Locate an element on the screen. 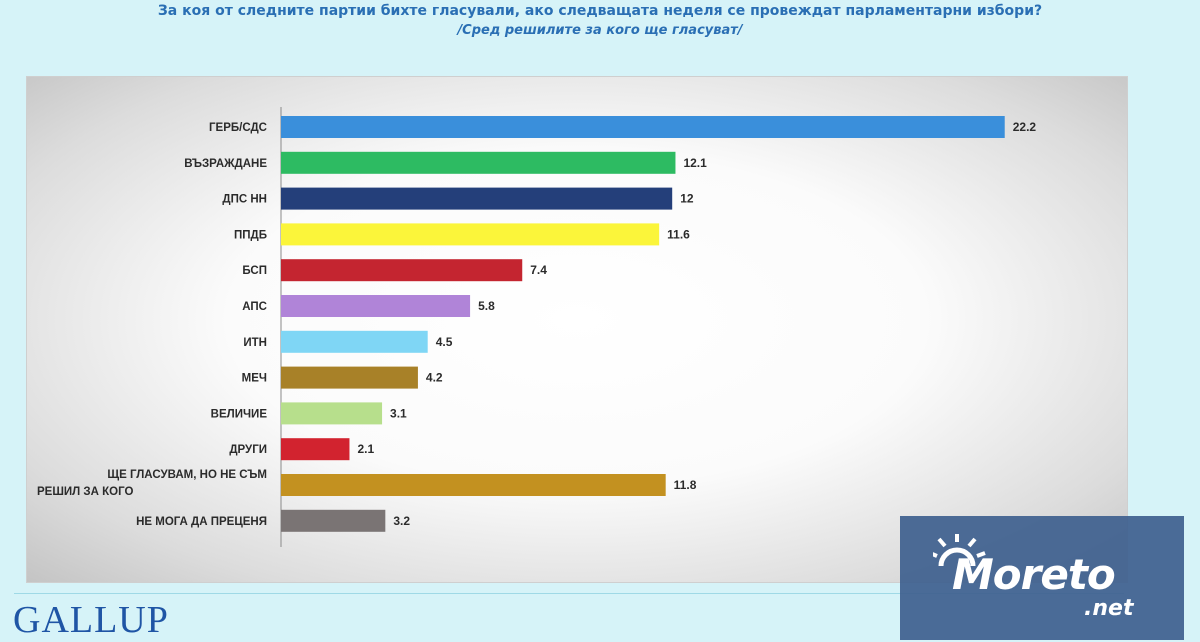  category-label: ВЕЛИЧИЕ is located at coordinates (239, 414).